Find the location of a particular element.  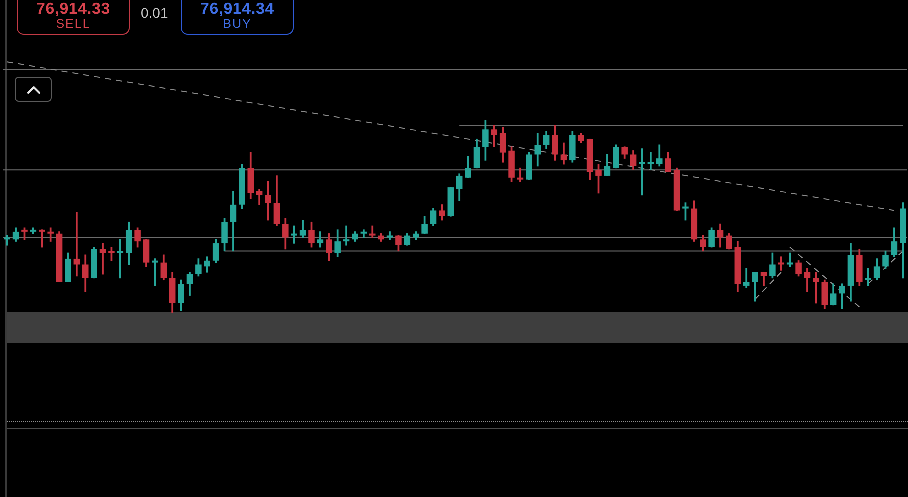

text: 0.01 is located at coordinates (154, 13).